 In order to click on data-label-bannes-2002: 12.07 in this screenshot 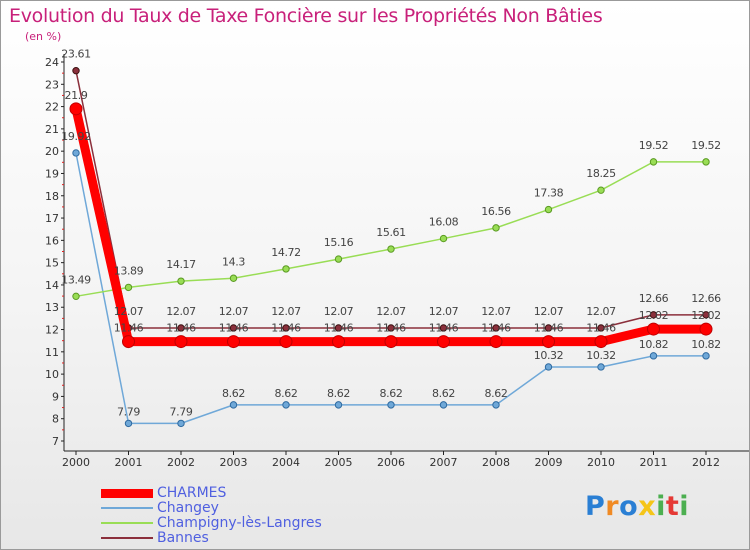, I will do `click(181, 311)`.